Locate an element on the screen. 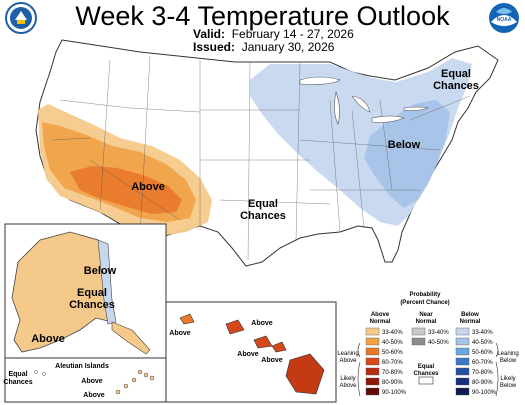 The height and width of the screenshot is (405, 525). hawaii-islands is located at coordinates (252, 354).